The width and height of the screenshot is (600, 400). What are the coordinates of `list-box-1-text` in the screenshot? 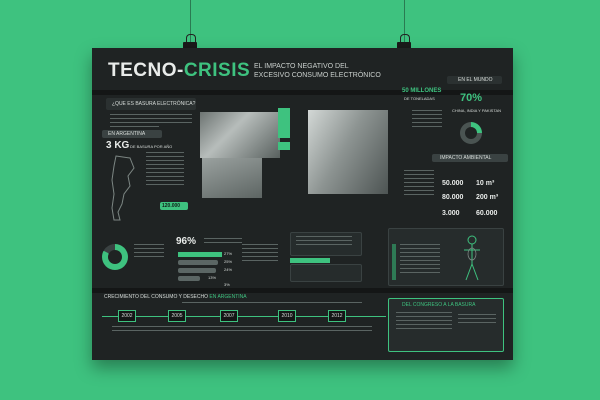 It's located at (324, 242).